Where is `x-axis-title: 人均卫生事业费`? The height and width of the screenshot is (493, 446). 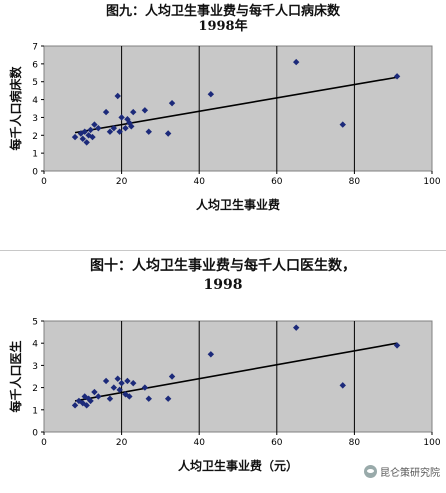
x-axis-title: 人均卫生事业费 is located at coordinates (238, 204).